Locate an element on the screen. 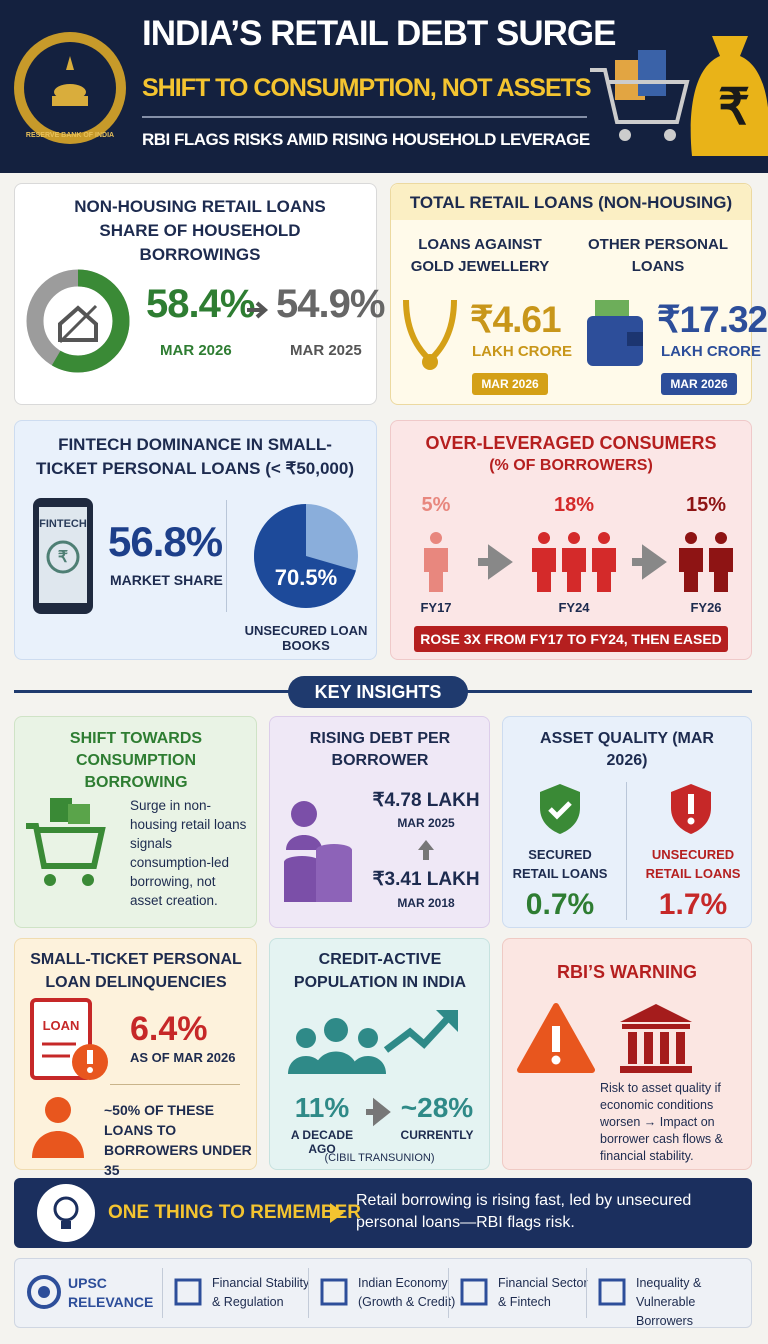 Image resolution: width=768 pixels, height=1344 pixels. gold-label: LOANS AGAINST GOLD JEWELLERY is located at coordinates (480, 255).